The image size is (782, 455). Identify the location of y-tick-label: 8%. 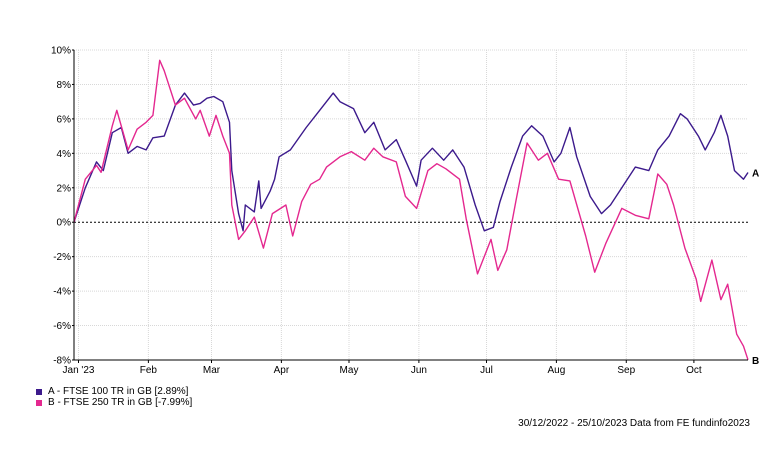
(64, 85).